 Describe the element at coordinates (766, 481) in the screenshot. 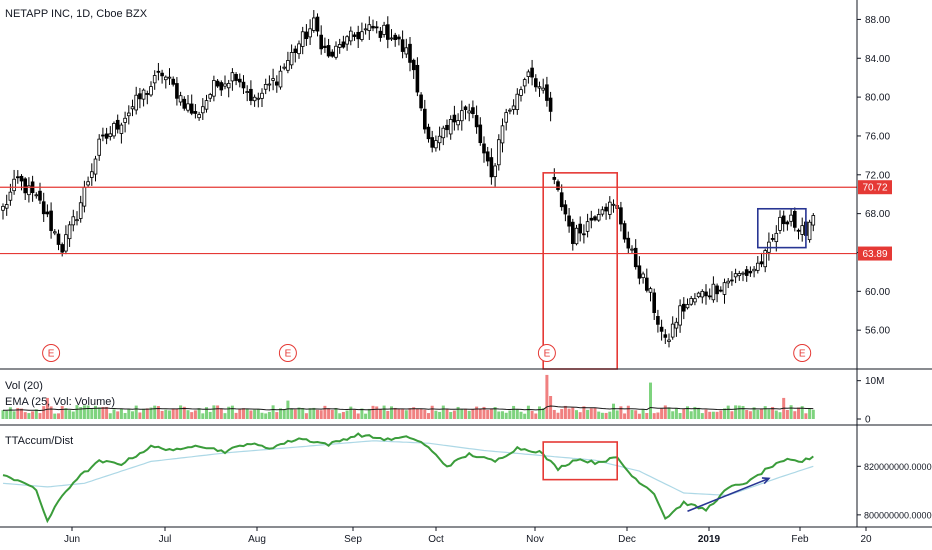

I see `annotation-arrow-head` at that location.